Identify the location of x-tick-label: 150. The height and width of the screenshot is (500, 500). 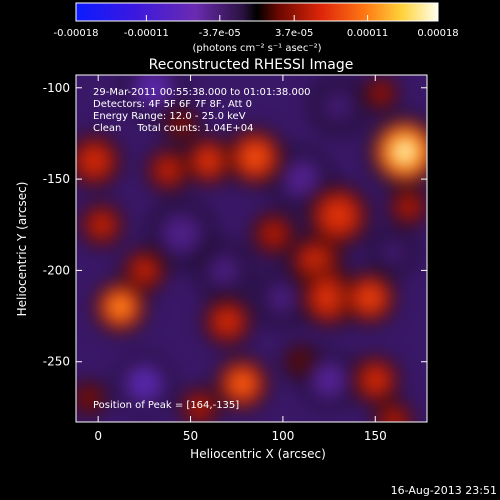
(375, 436).